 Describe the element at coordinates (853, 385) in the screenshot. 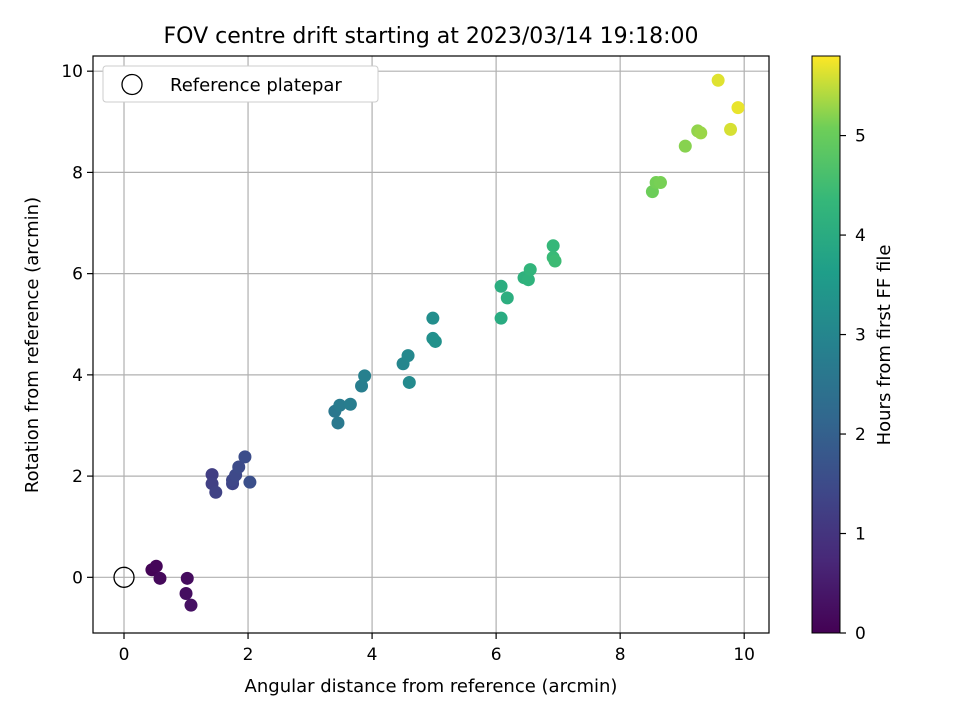

I see `colorbar-ticks: 0 1 2 3 4 5` at that location.